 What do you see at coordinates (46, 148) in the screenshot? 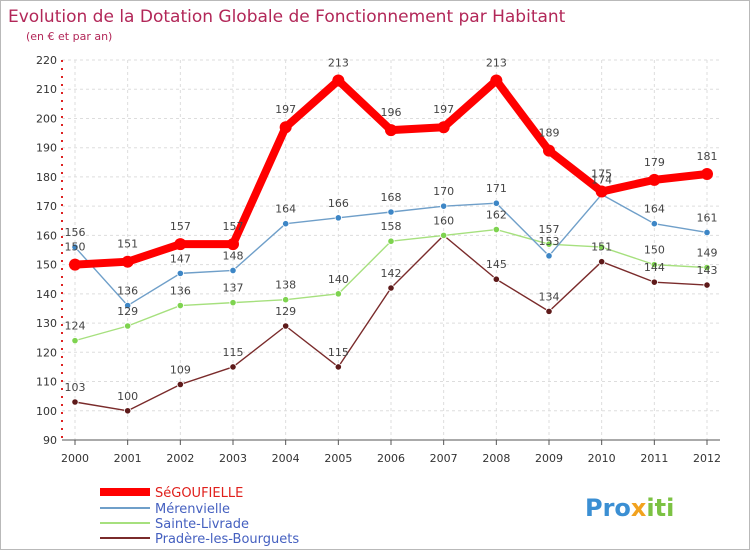
I see `y-tick-label: 190` at bounding box center [46, 148].